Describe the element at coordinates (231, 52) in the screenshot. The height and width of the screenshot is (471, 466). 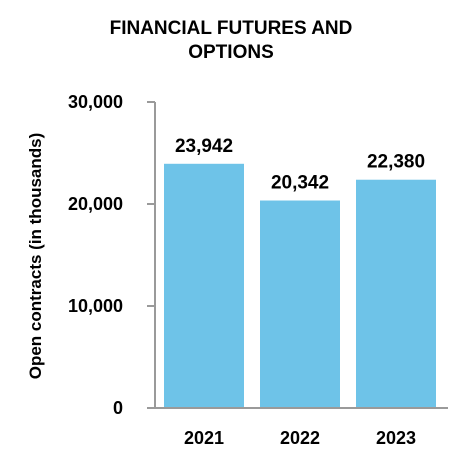
I see `chart-title-line-2: OPTIONS` at that location.